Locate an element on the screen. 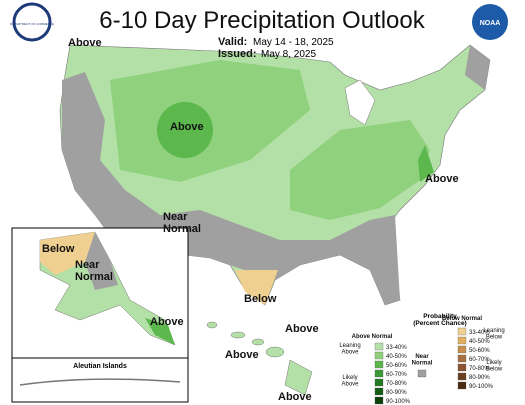 The image size is (525, 405). noaa-logo is located at coordinates (490, 22).